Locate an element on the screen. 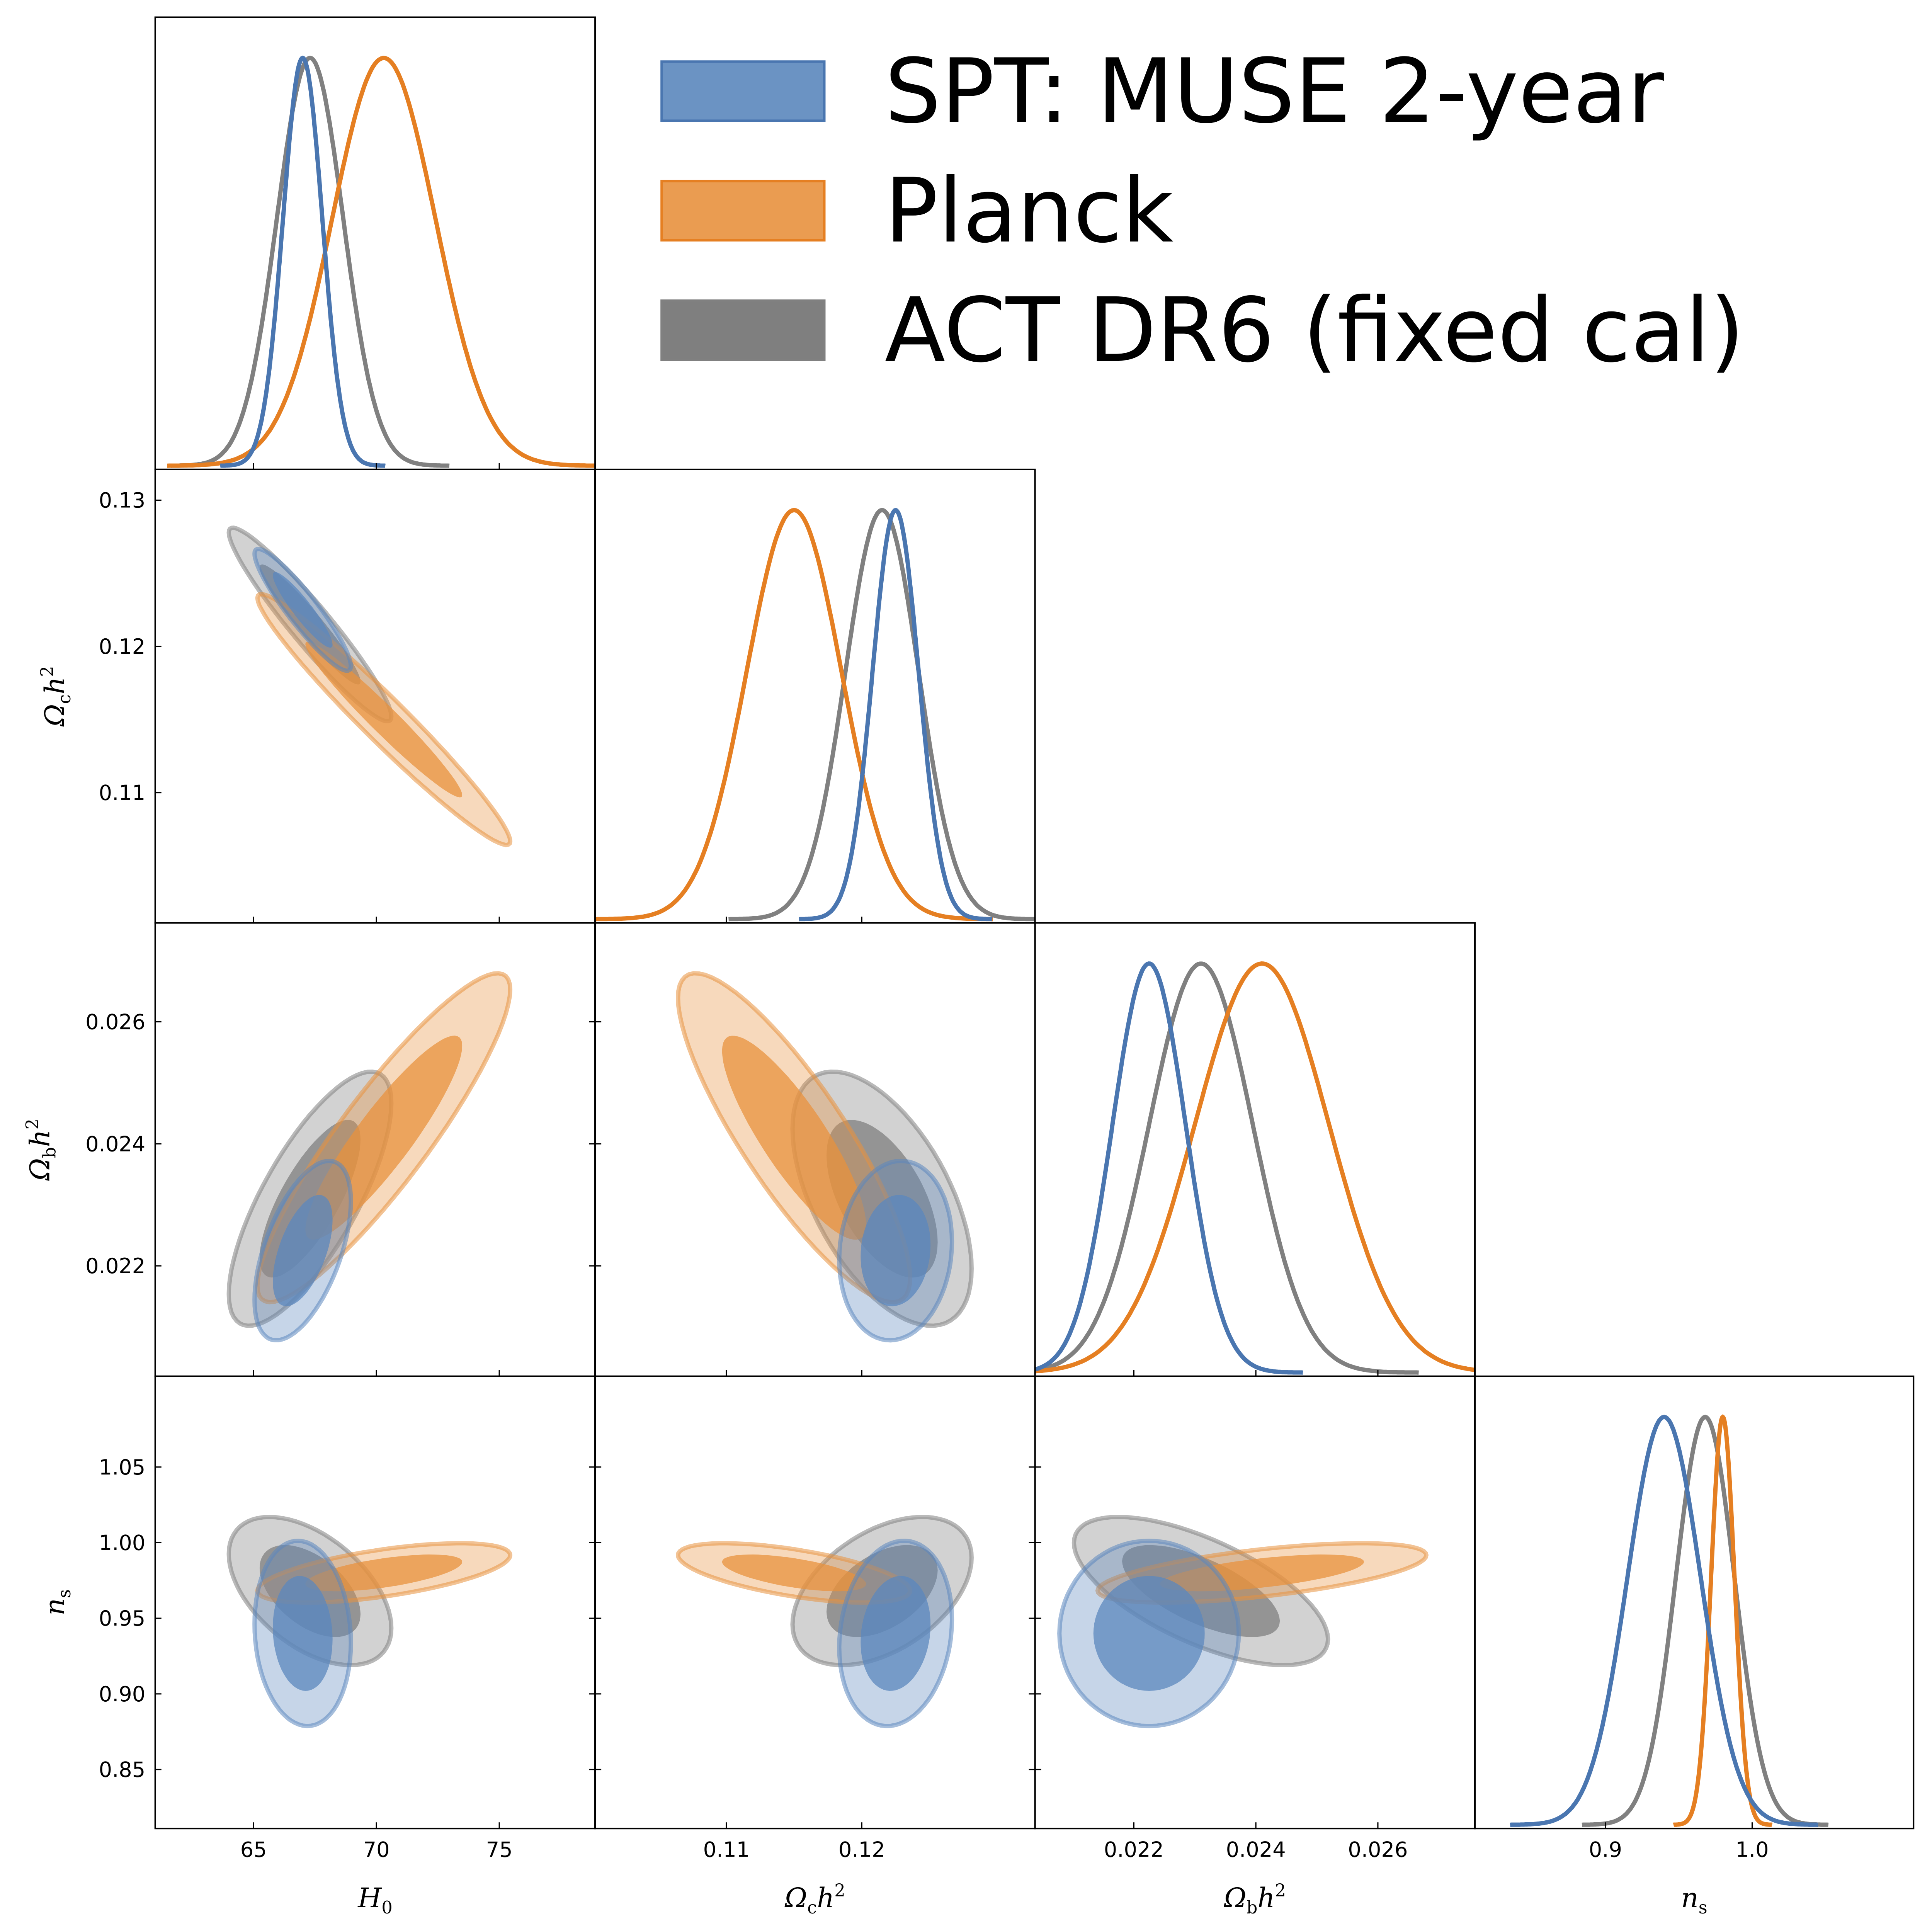 The height and width of the screenshot is (1932, 1932). y-tick-label: 0.85 is located at coordinates (122, 1770).